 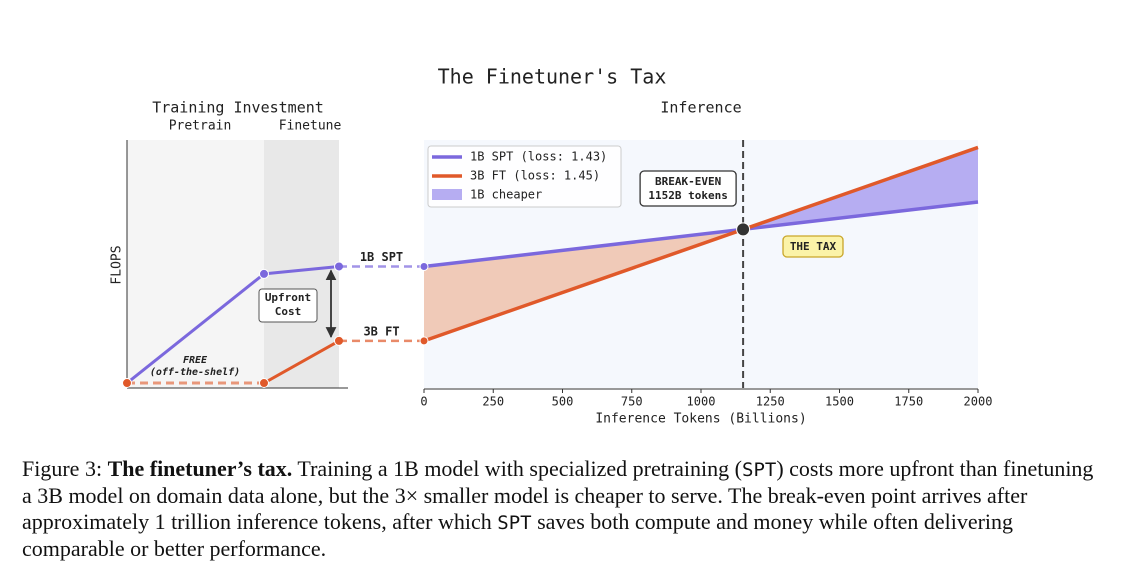 What do you see at coordinates (743, 229) in the screenshot?
I see `break-even-point` at bounding box center [743, 229].